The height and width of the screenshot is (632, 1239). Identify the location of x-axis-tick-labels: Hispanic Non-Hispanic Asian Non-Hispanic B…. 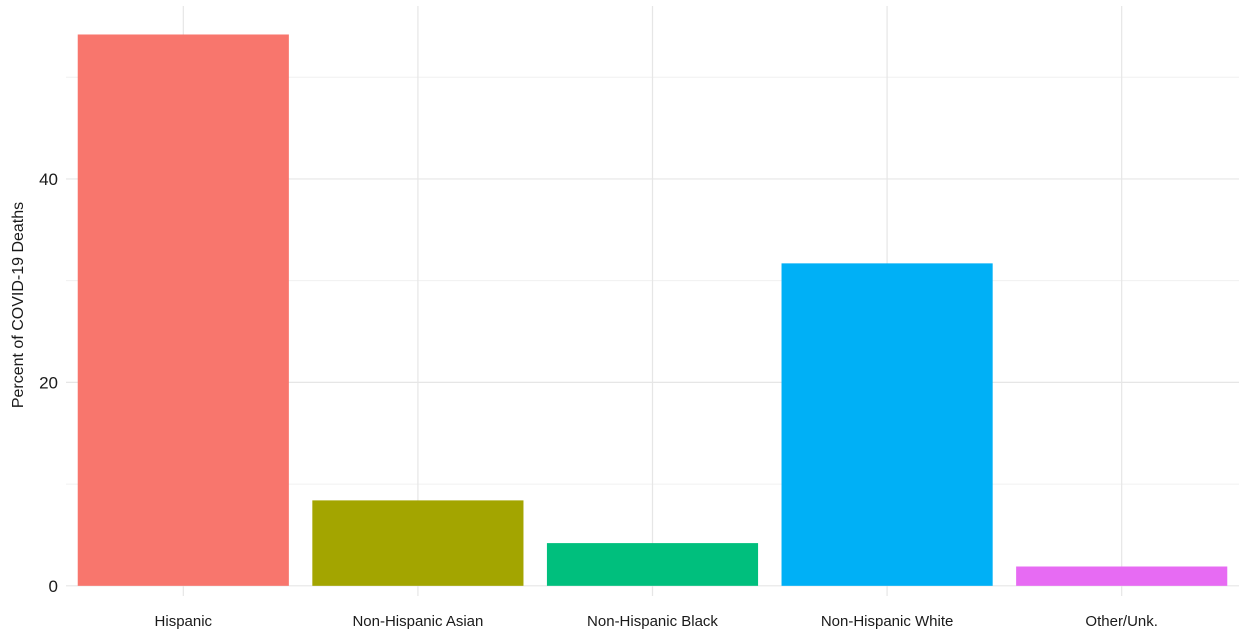
(656, 621).